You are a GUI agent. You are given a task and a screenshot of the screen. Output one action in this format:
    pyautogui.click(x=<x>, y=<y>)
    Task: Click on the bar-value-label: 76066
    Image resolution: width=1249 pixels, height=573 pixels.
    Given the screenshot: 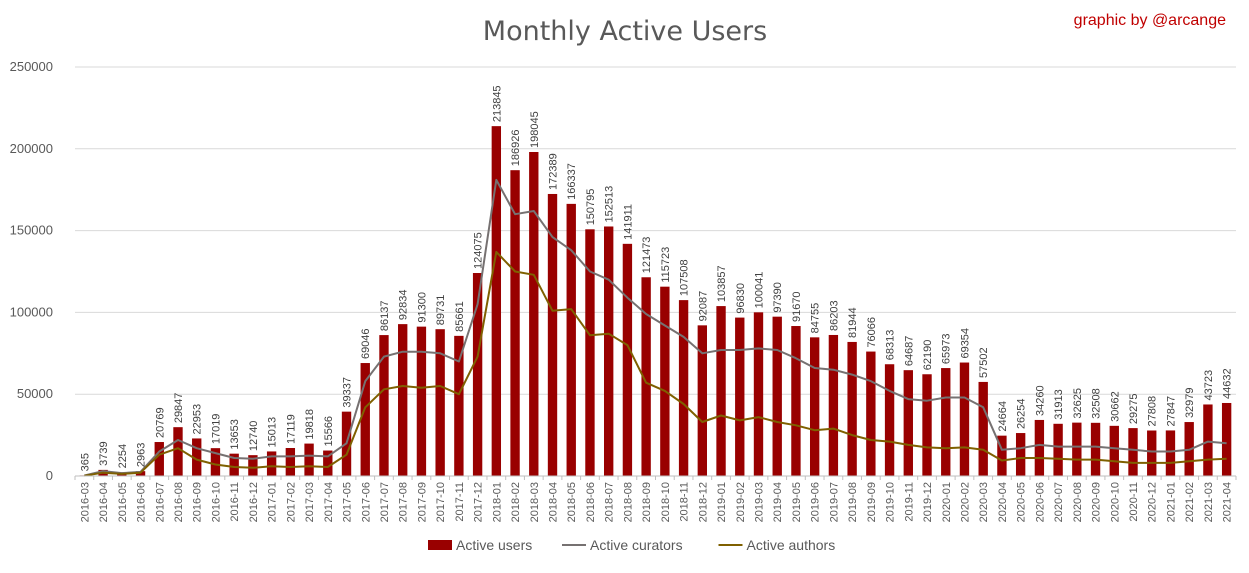 What is the action you would take?
    pyautogui.click(x=872, y=332)
    